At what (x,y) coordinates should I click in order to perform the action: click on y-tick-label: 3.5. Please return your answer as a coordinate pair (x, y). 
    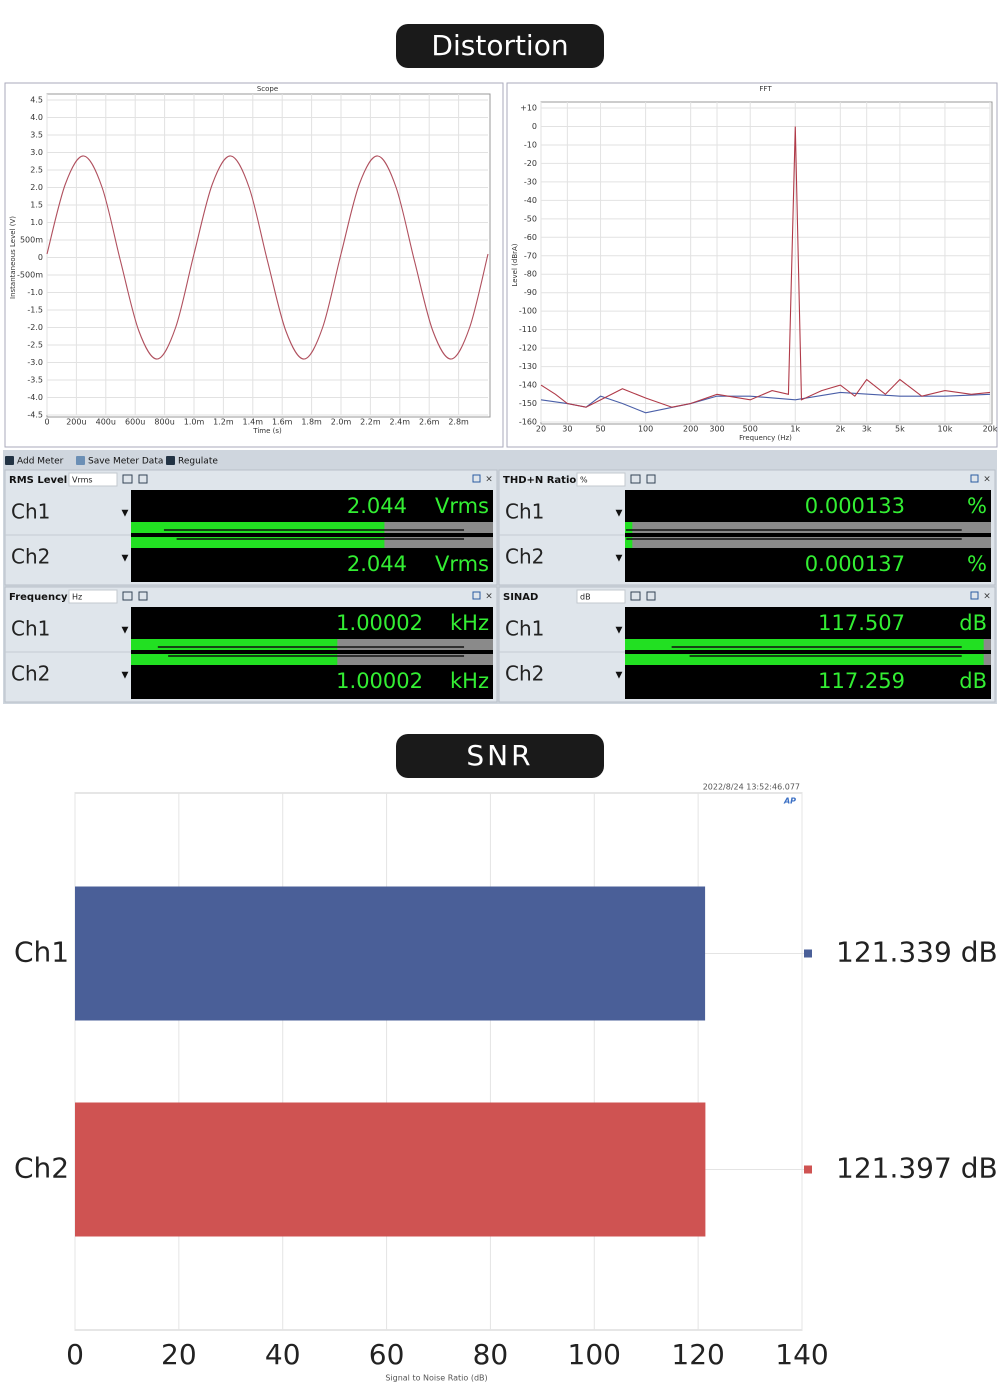
    Looking at the image, I should click on (36, 135).